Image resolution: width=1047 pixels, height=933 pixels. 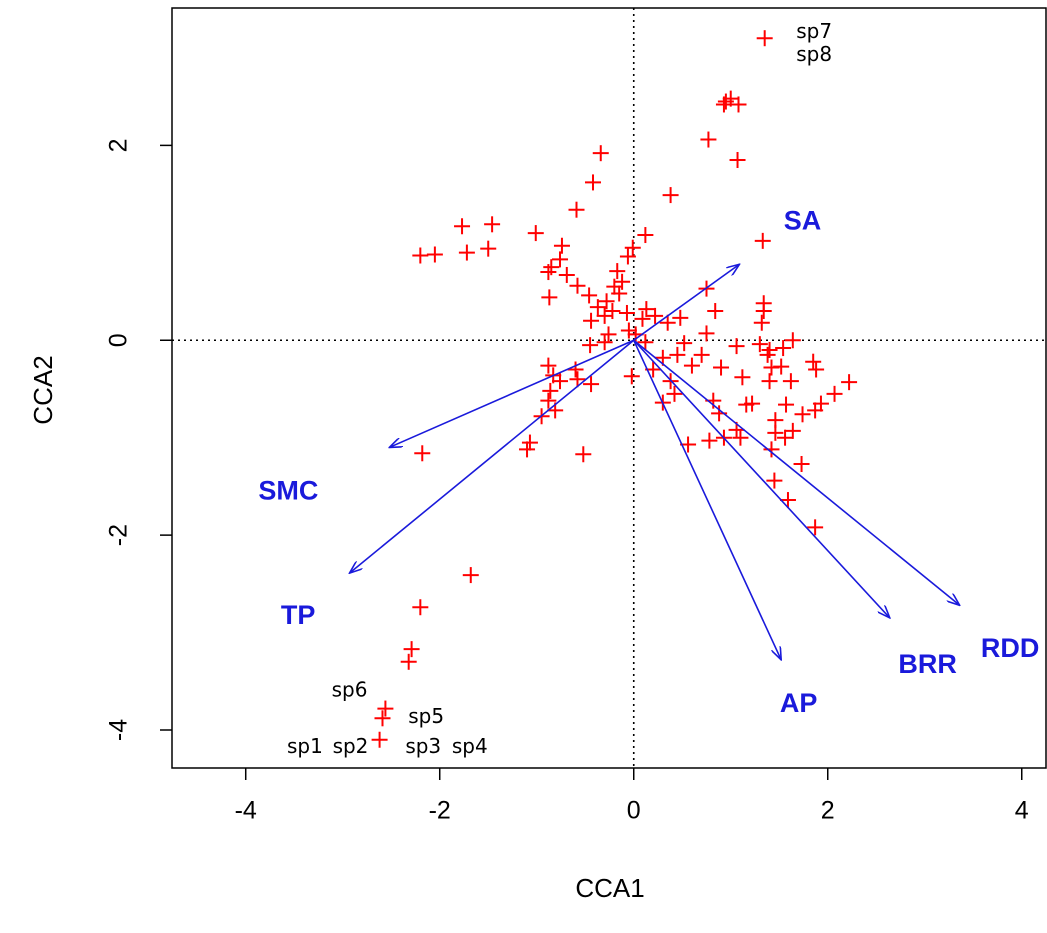 What do you see at coordinates (119, 730) in the screenshot?
I see `y-tick-label: -4` at bounding box center [119, 730].